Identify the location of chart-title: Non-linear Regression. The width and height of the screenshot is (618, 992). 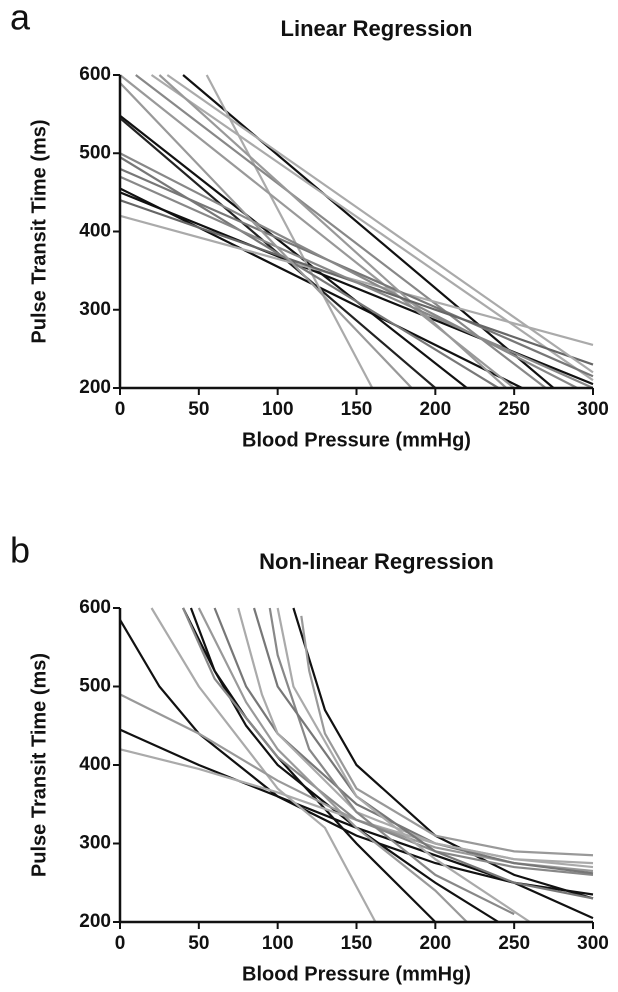
(376, 561).